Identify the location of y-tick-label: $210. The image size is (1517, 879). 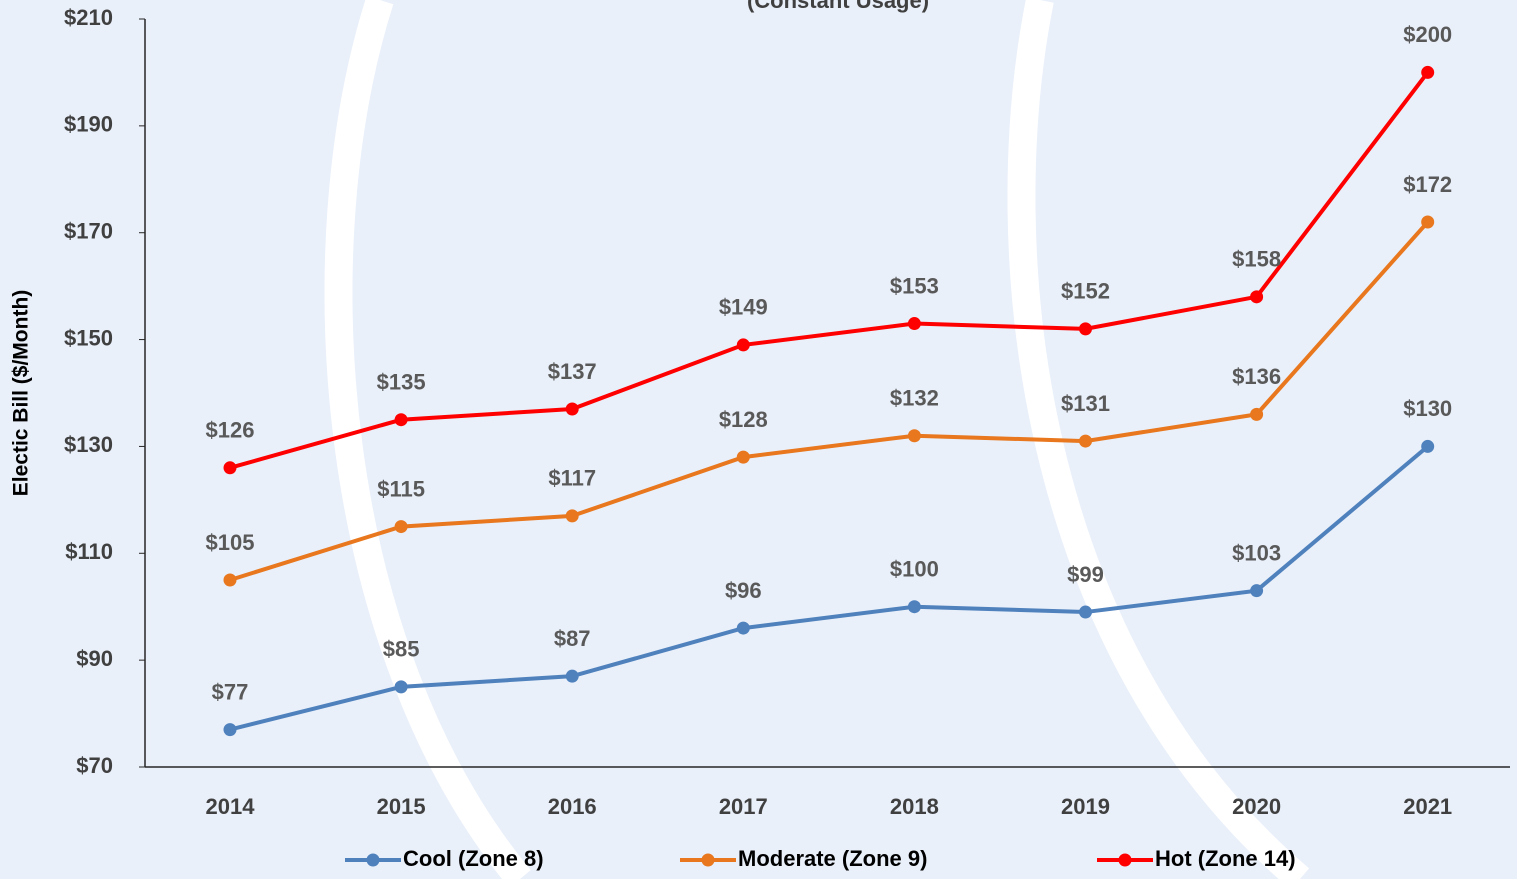
(88, 17).